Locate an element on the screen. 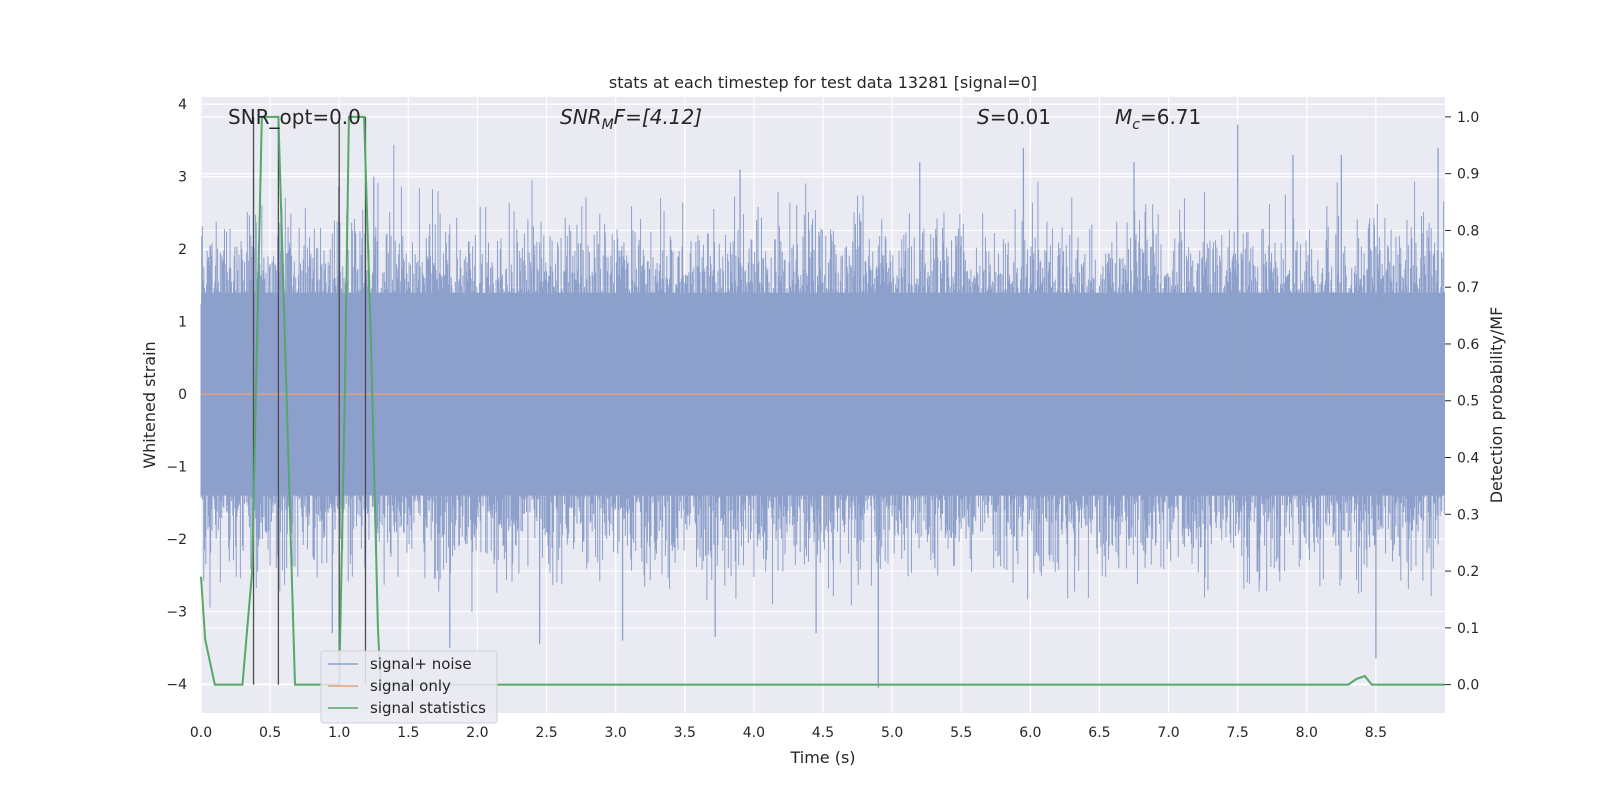 The width and height of the screenshot is (1600, 800). x-tick-0: 0.0 is located at coordinates (201, 733).